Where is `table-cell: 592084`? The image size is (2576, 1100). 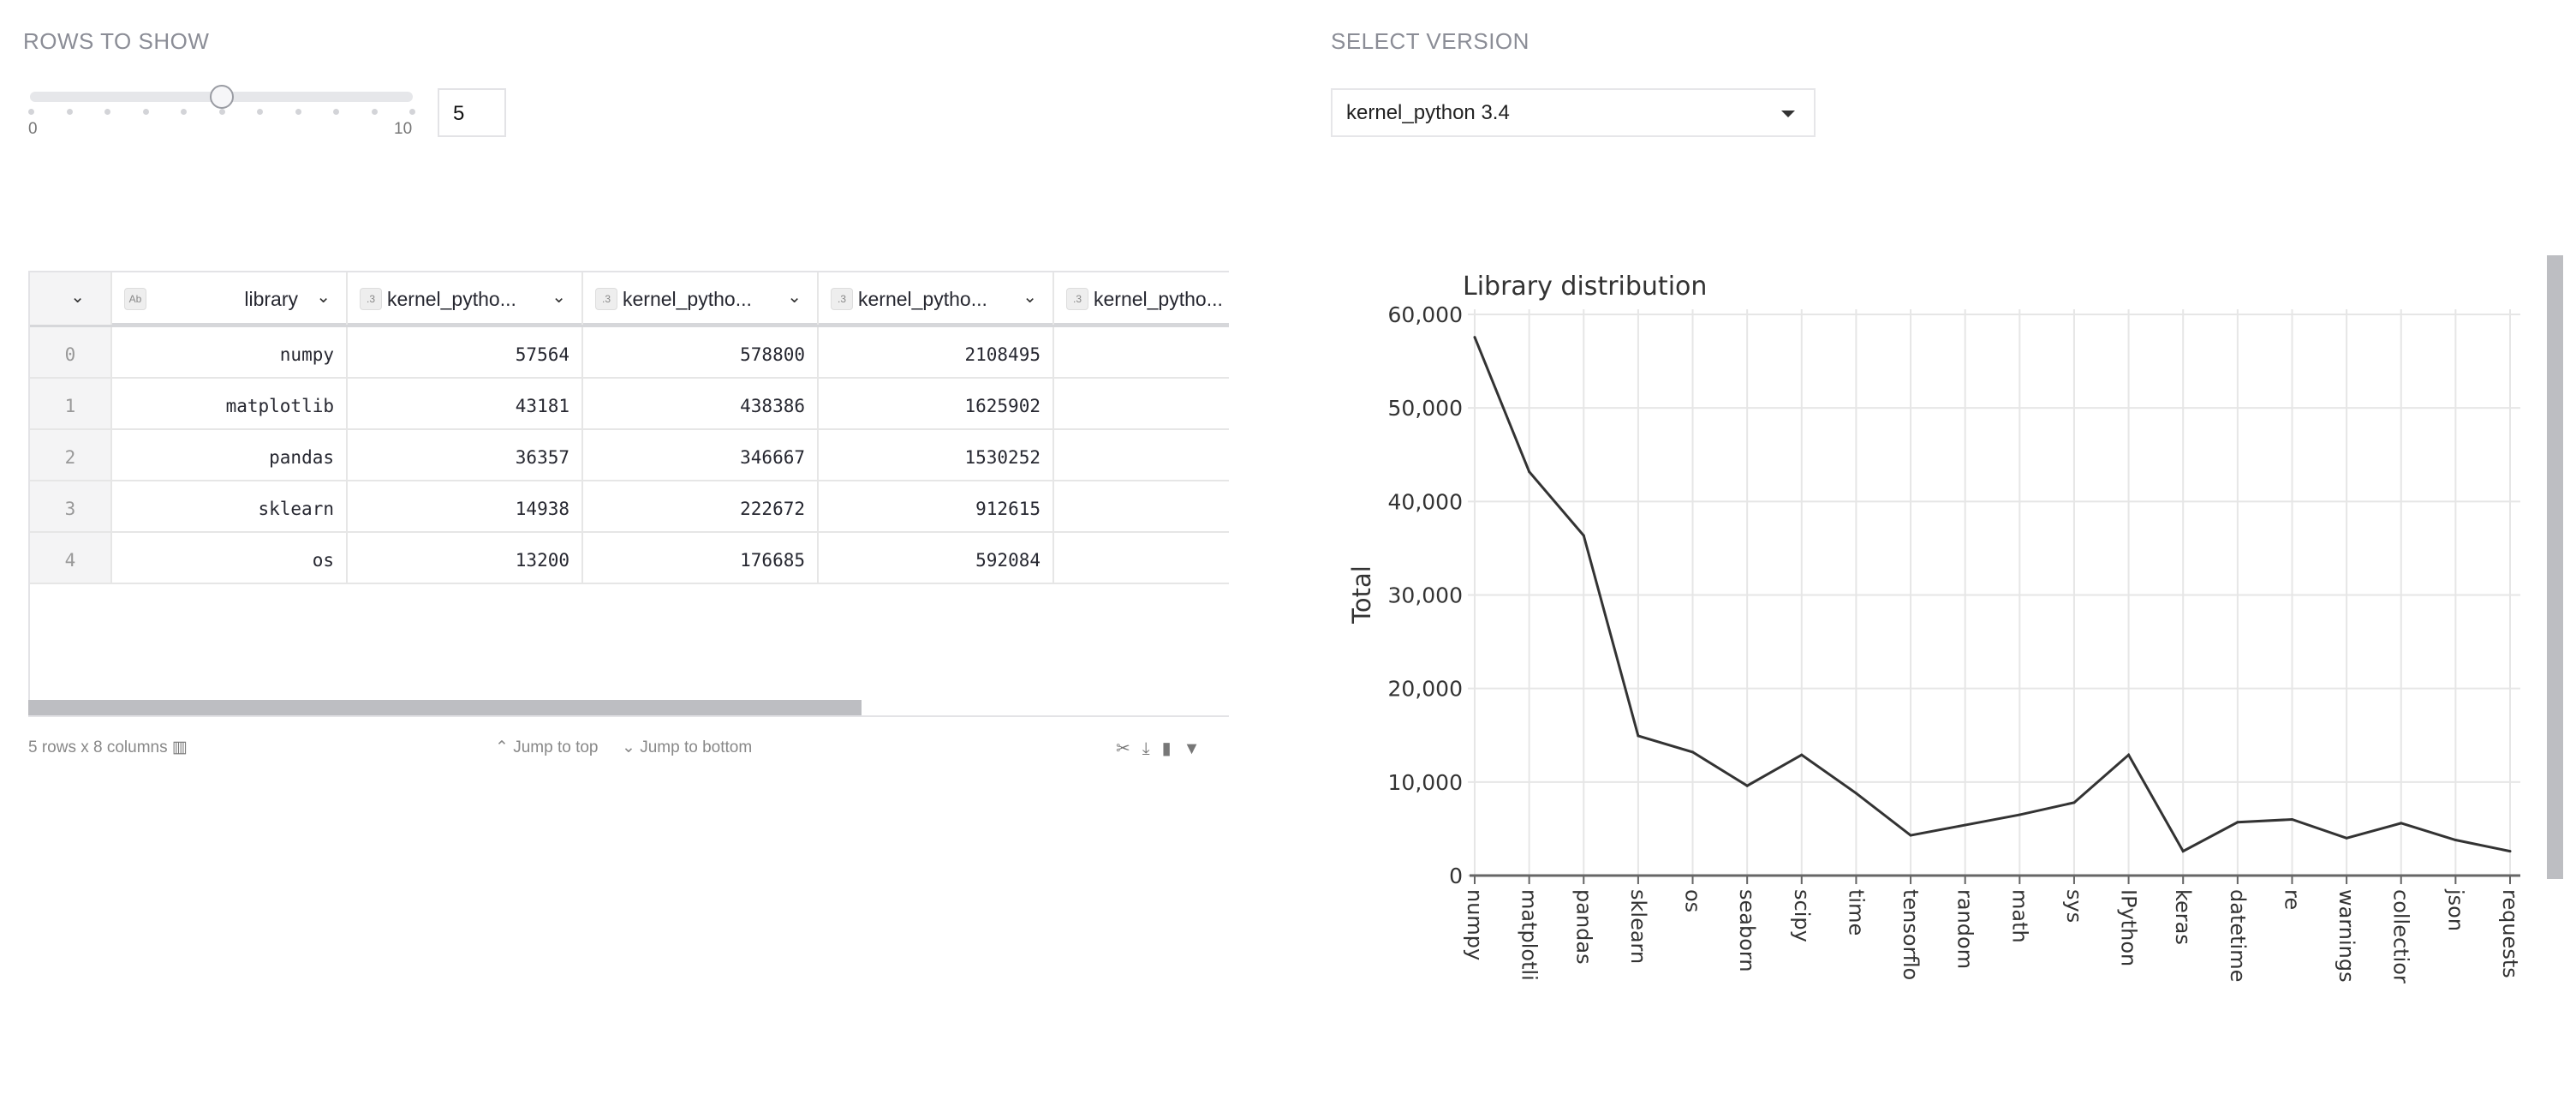
table-cell: 592084 is located at coordinates (936, 558).